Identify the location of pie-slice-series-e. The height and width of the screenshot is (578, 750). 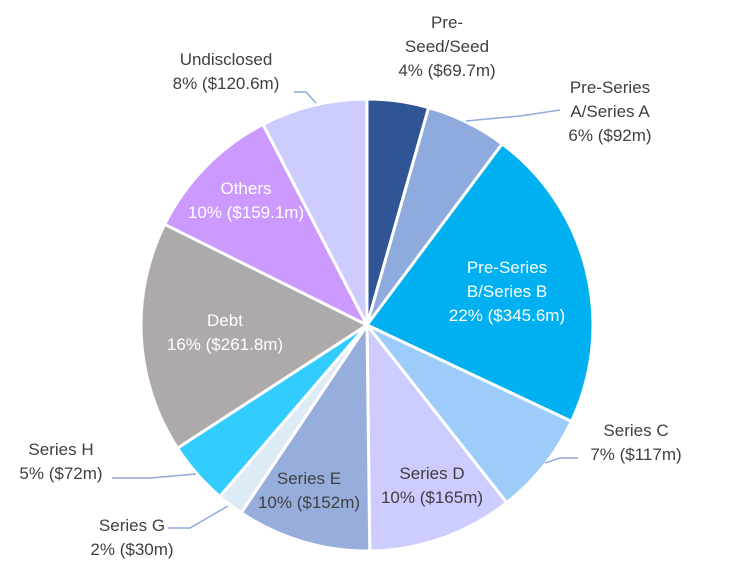
(305, 436).